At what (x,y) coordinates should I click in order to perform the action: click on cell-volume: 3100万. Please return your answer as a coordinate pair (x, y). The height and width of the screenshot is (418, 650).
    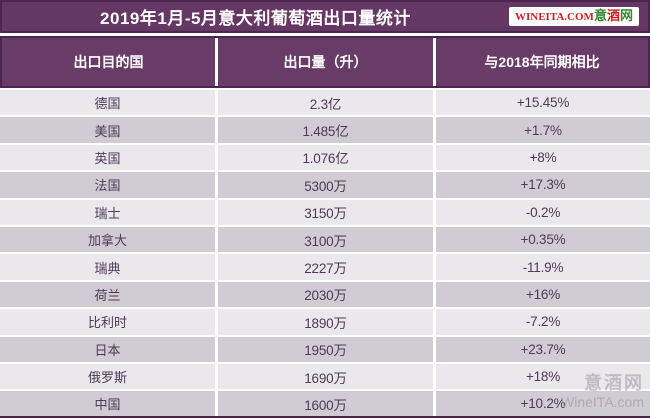
    Looking at the image, I should click on (325, 239).